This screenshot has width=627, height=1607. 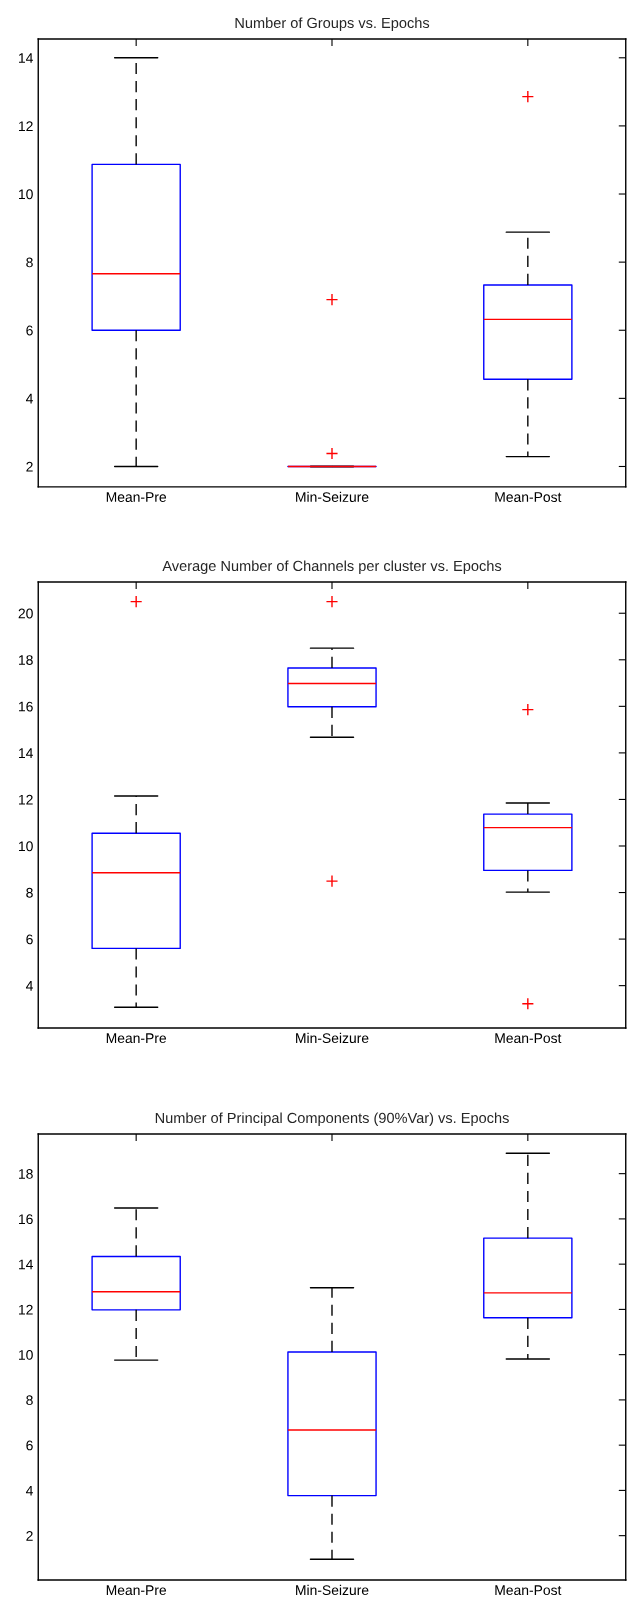 What do you see at coordinates (332, 567) in the screenshot?
I see `chart-title: Average Number of Channels per cluster vs. Epochs` at bounding box center [332, 567].